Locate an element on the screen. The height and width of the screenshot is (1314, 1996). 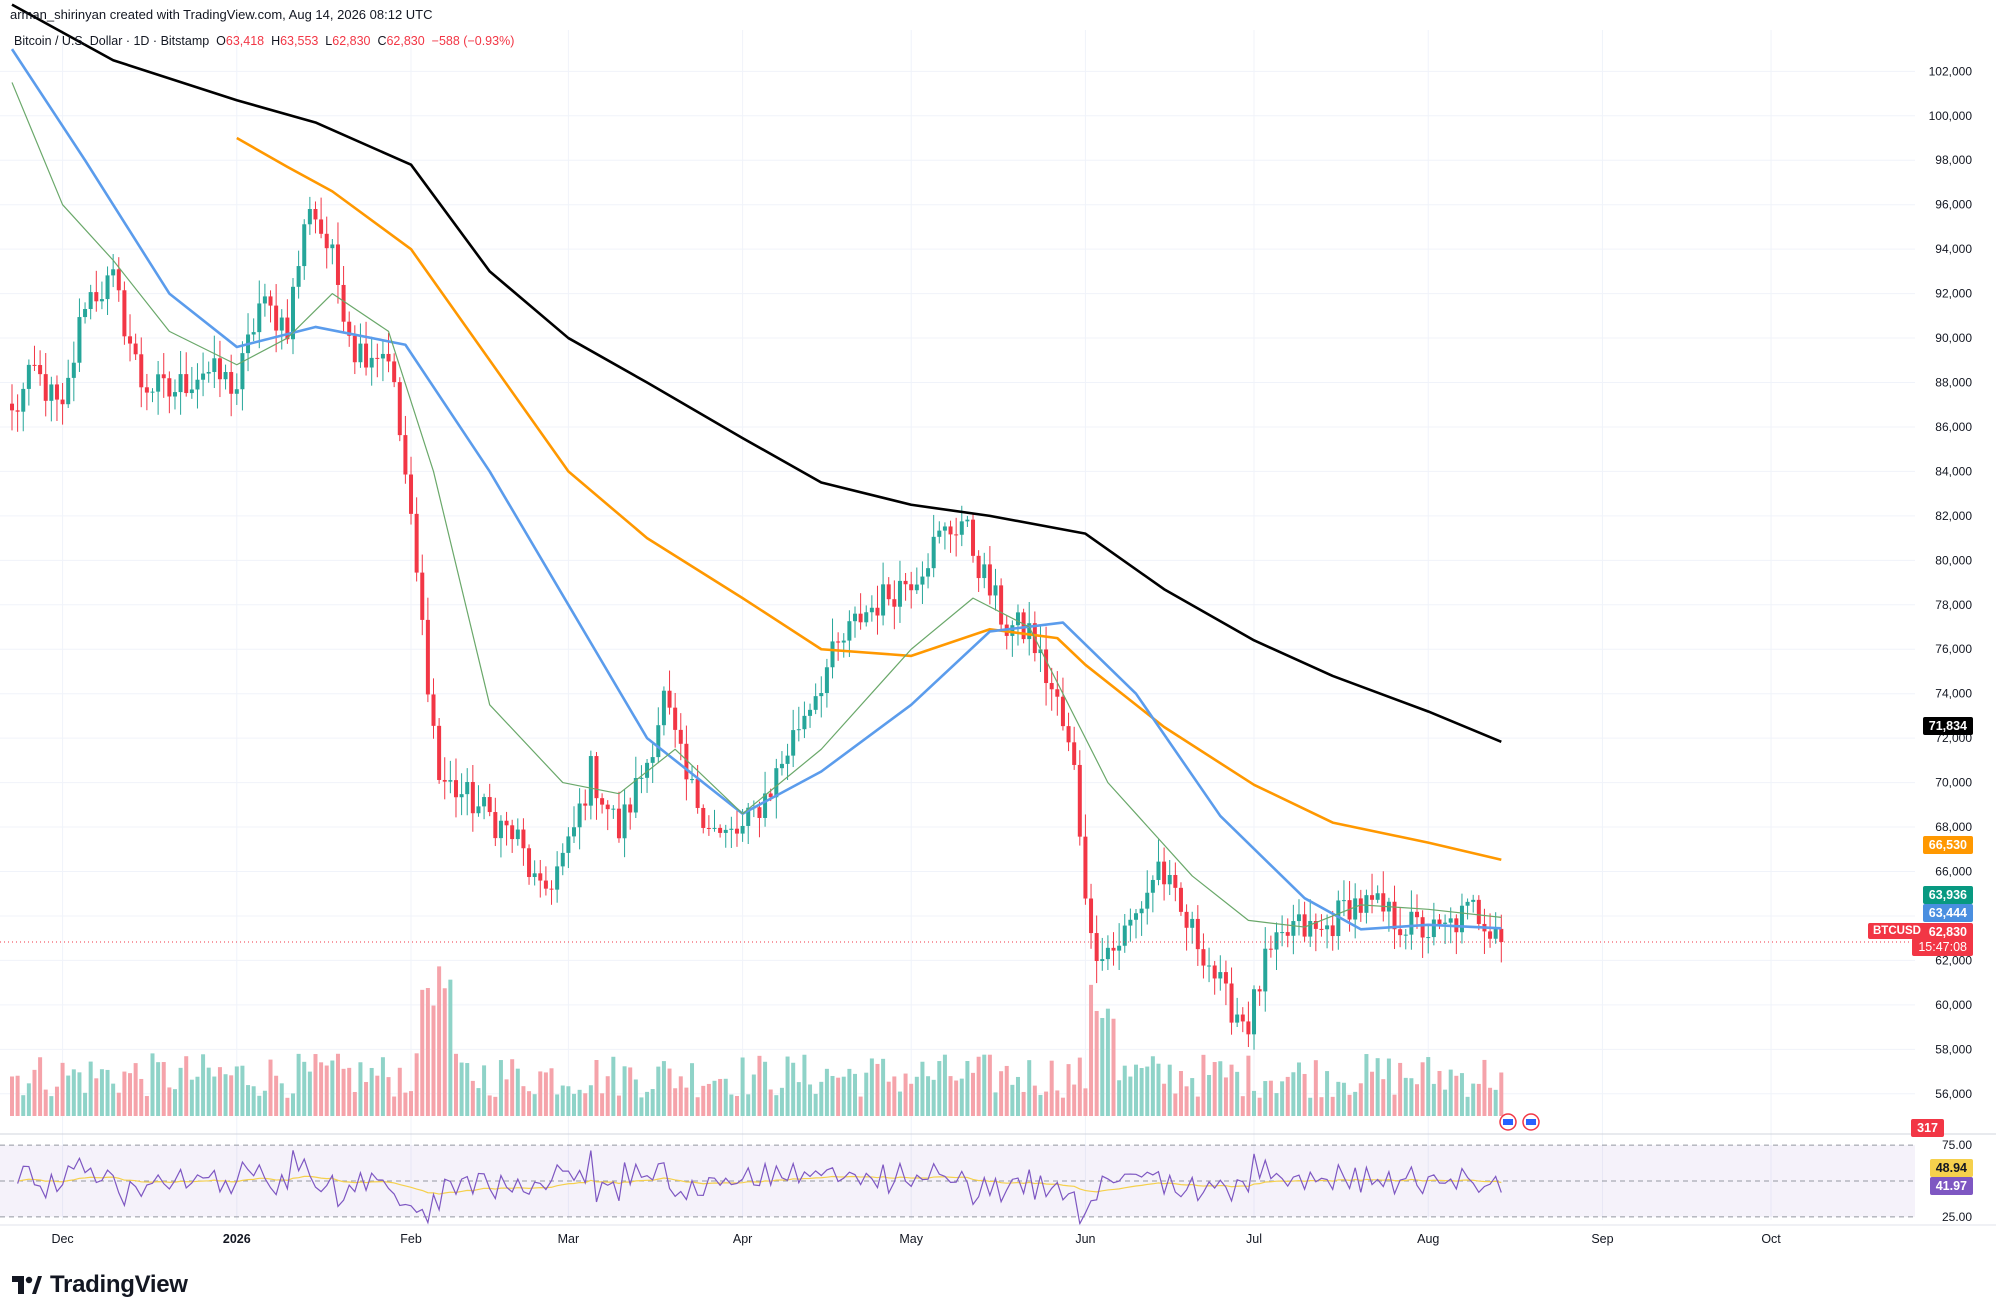
time-tick-label: Aug is located at coordinates (1428, 1239).